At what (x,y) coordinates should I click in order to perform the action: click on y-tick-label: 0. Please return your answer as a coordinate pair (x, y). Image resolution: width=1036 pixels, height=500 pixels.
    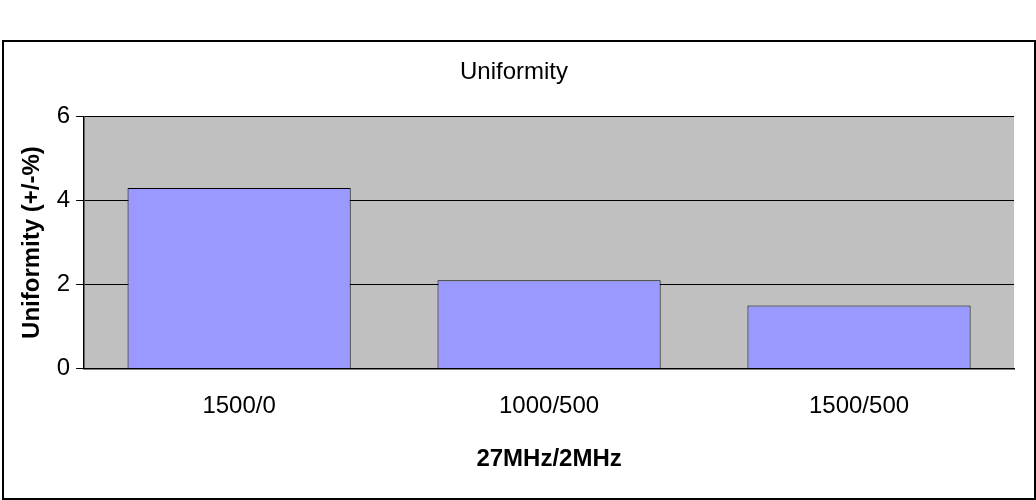
    Looking at the image, I should click on (63, 367).